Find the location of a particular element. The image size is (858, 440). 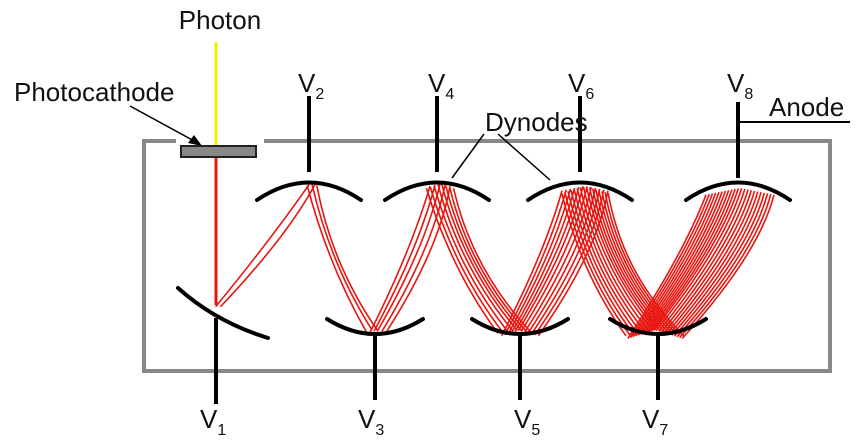

photon-label: Photon is located at coordinates (220, 20).